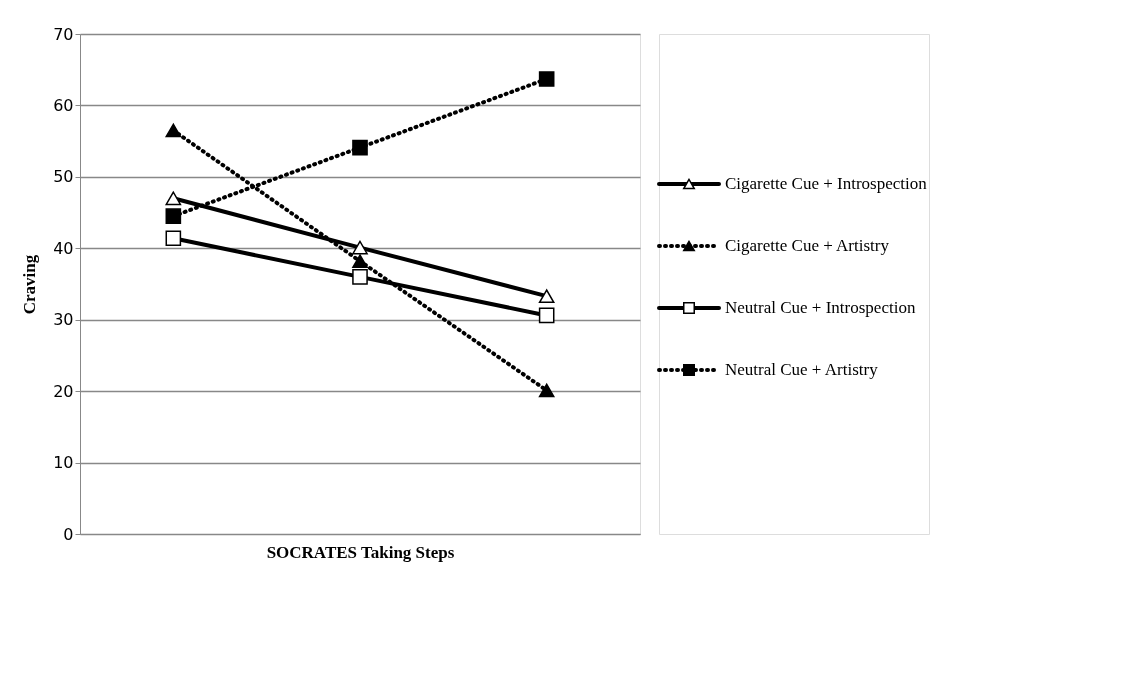  I want to click on y-tick-label: 30, so click(63, 320).